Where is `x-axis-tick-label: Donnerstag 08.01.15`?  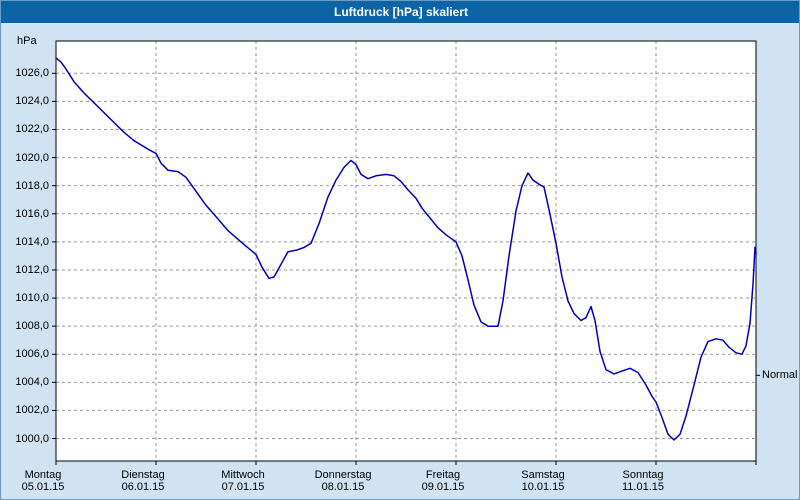 x-axis-tick-label: Donnerstag 08.01.15 is located at coordinates (343, 481).